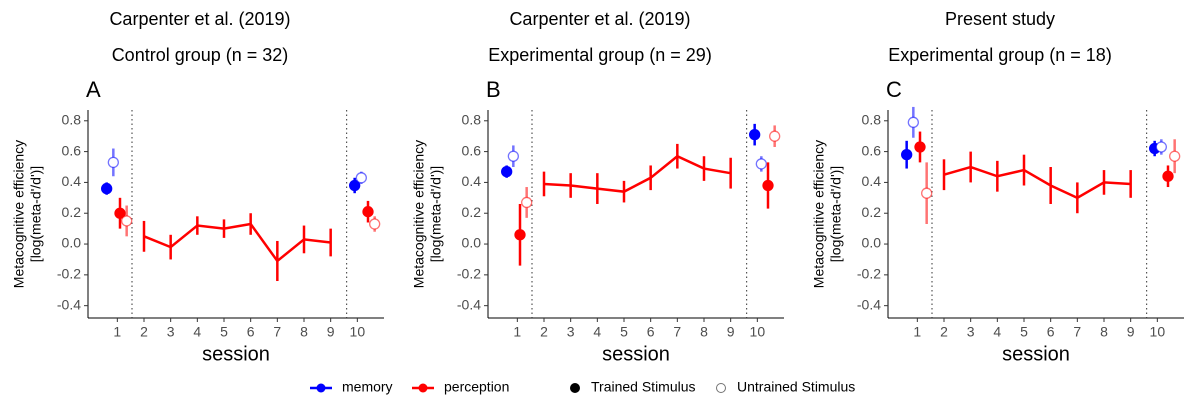 Image resolution: width=1200 pixels, height=402 pixels. What do you see at coordinates (493, 89) in the screenshot?
I see `panel-label: B` at bounding box center [493, 89].